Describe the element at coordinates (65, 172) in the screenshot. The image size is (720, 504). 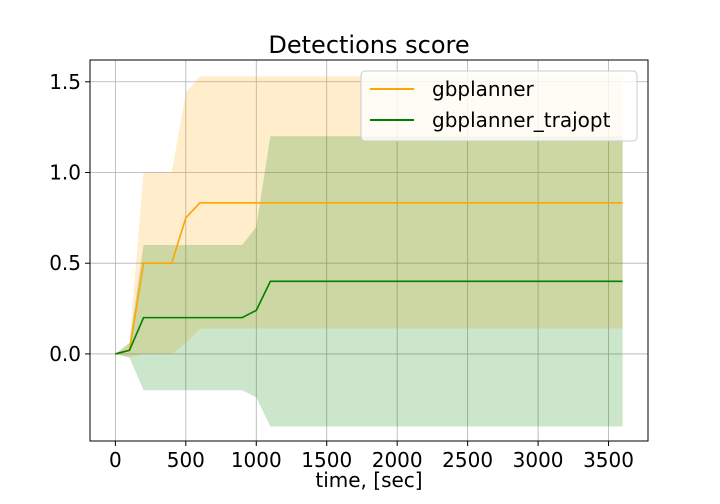
I see `y-tick-label: 1.0` at that location.